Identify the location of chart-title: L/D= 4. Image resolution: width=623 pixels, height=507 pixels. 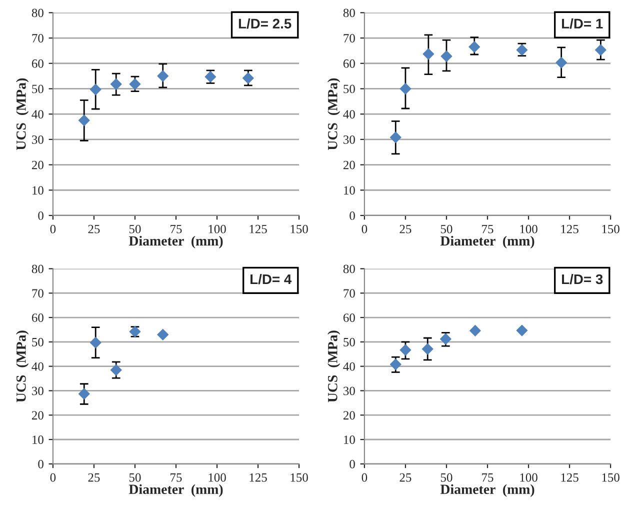
(271, 279).